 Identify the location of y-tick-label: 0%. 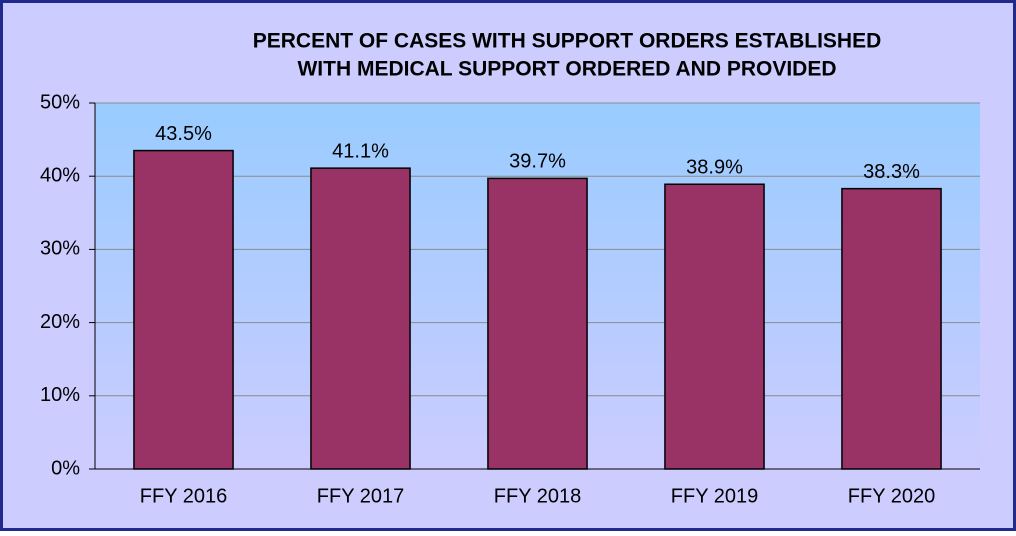
(65, 468).